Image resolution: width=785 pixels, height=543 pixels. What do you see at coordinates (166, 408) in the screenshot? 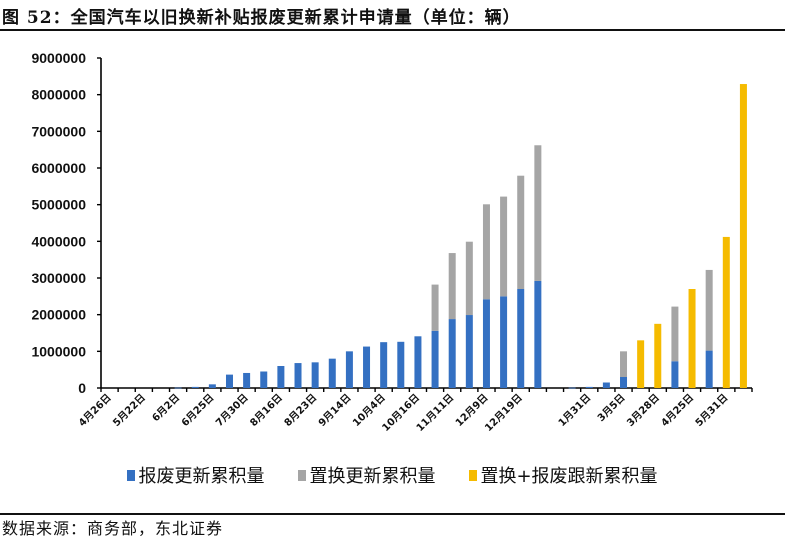
I see `x-tick-label: 6月2日` at bounding box center [166, 408].